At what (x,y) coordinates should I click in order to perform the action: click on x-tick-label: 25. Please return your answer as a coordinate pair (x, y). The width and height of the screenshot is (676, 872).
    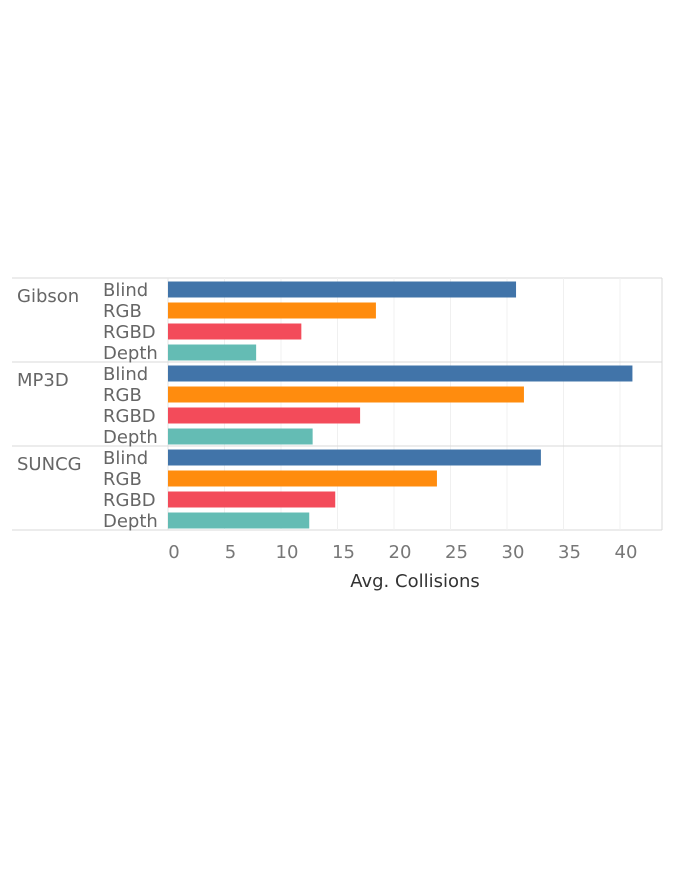
    Looking at the image, I should click on (456, 552).